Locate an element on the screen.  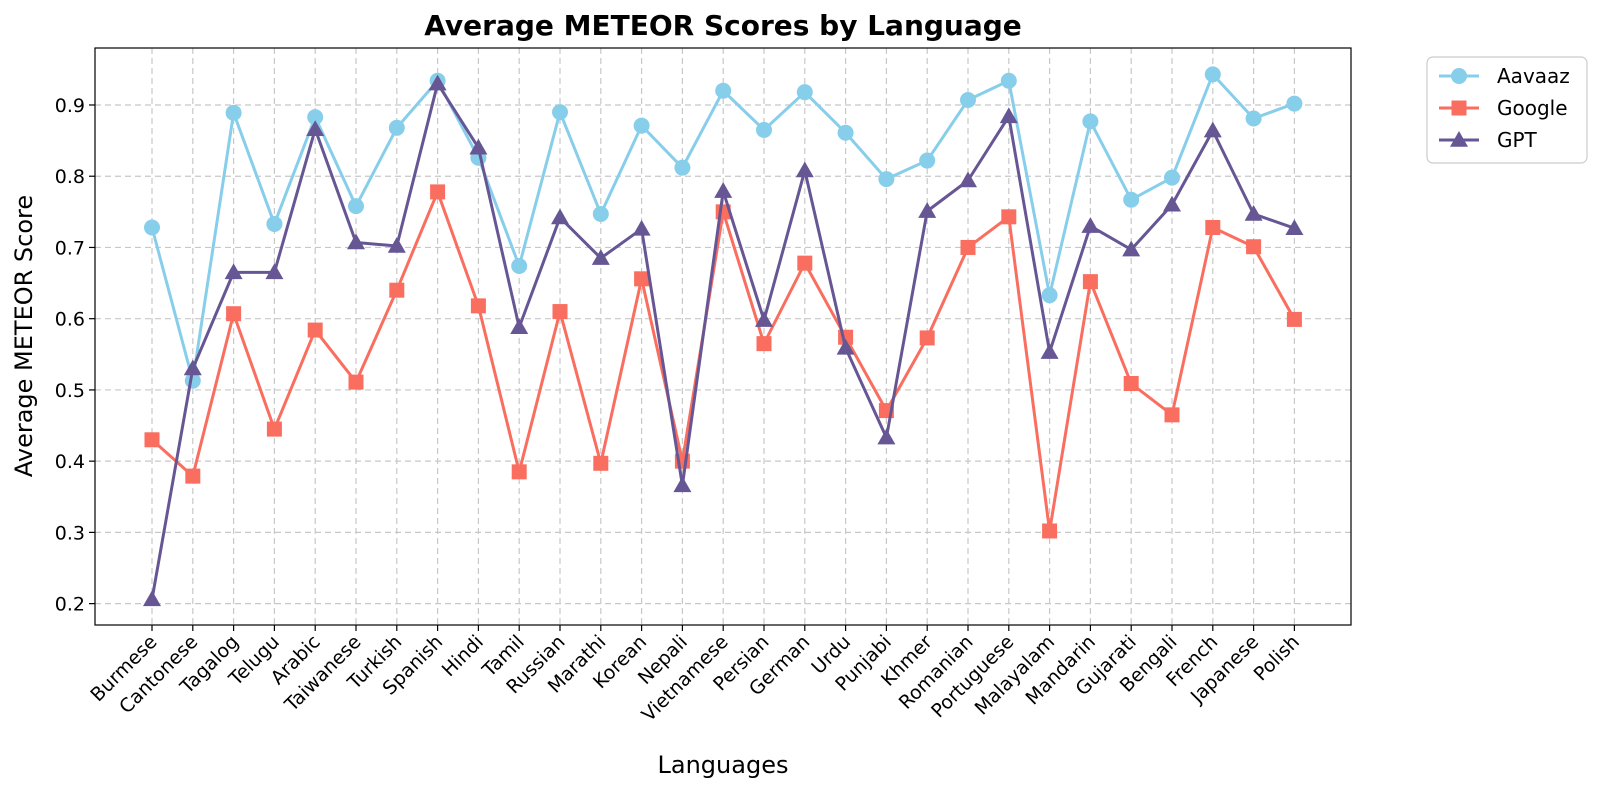
y-tick-label: 0.8 is located at coordinates (70, 177).